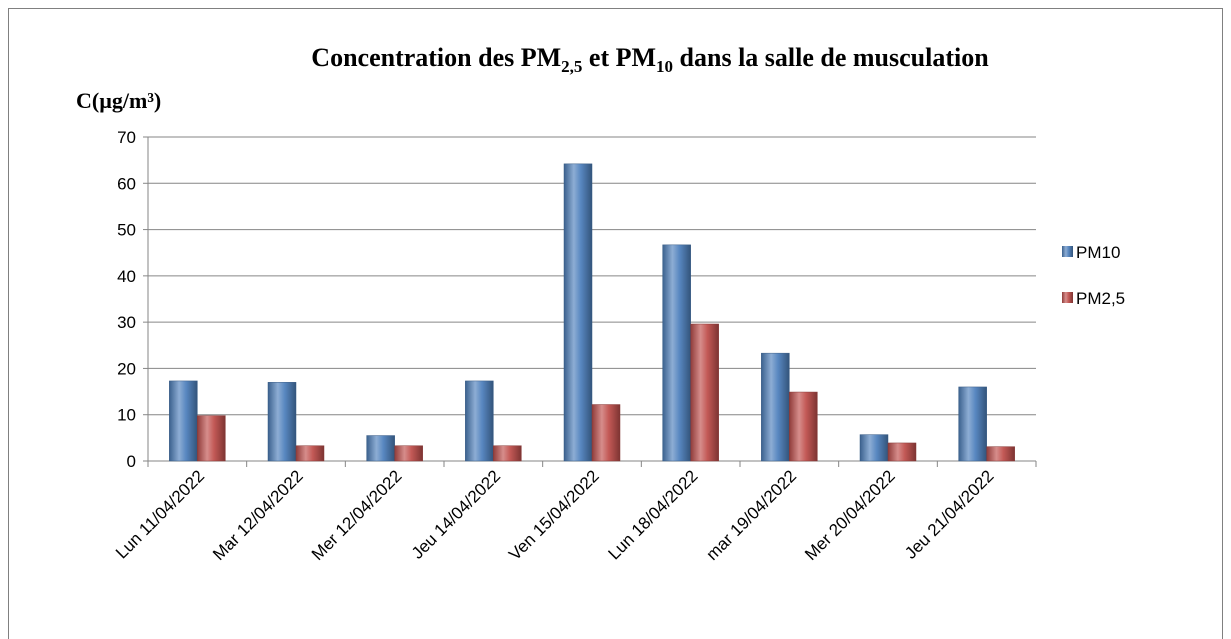  Describe the element at coordinates (1100, 298) in the screenshot. I see `legend-label: PM2,5` at that location.